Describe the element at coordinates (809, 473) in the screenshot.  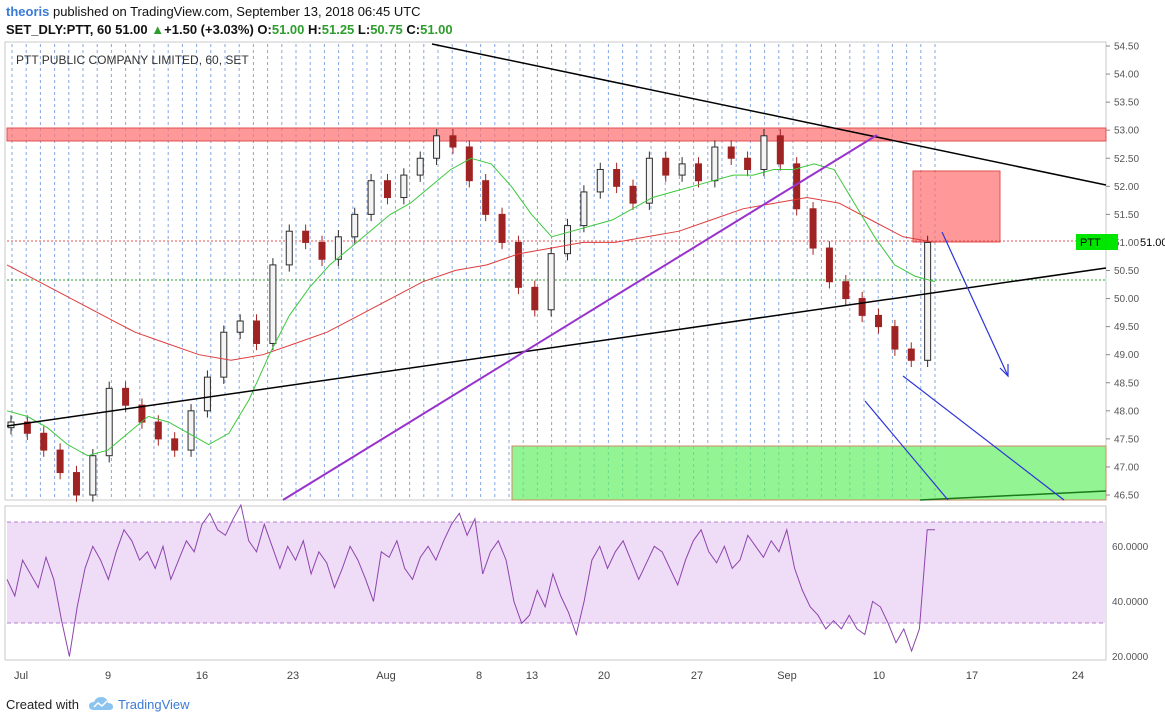
I see `support-zone` at that location.